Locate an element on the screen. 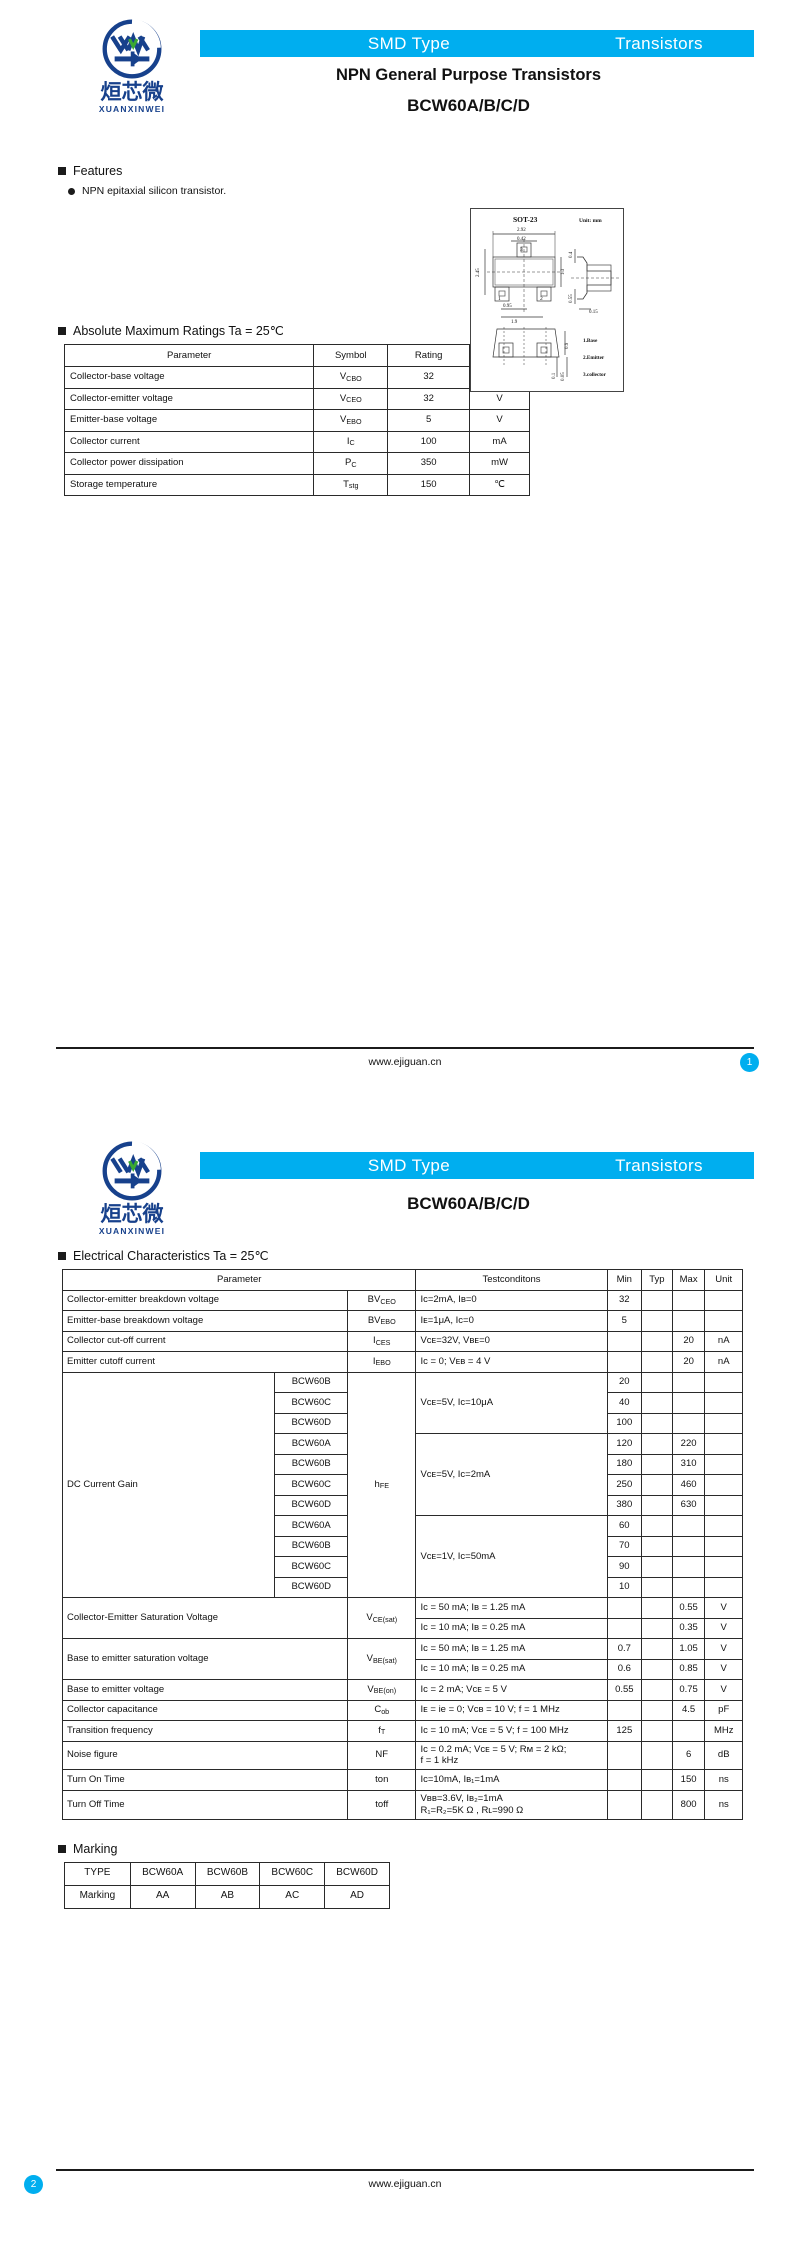  cell-min: 20 is located at coordinates (624, 1382).